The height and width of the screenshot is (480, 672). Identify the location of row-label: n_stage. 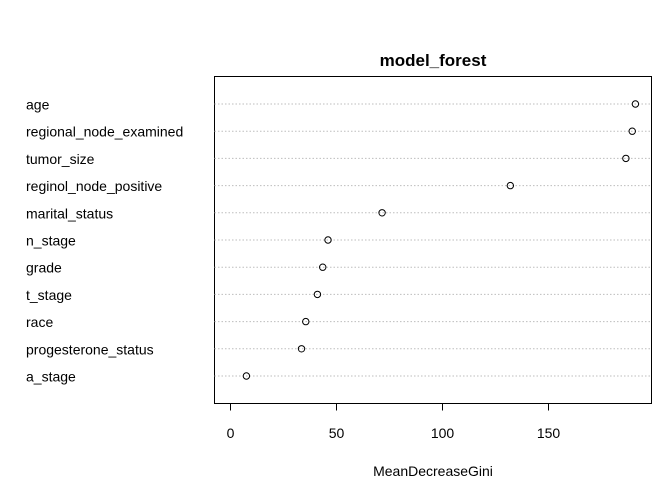
(51, 241).